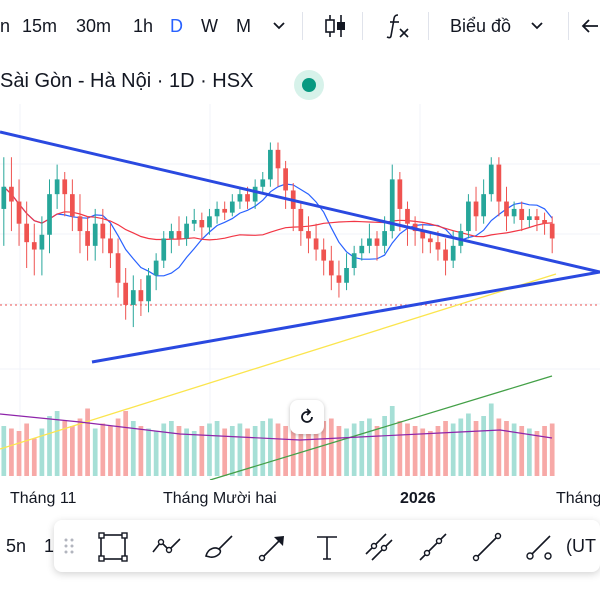  Describe the element at coordinates (487, 547) in the screenshot. I see `trend-line-icon` at that location.